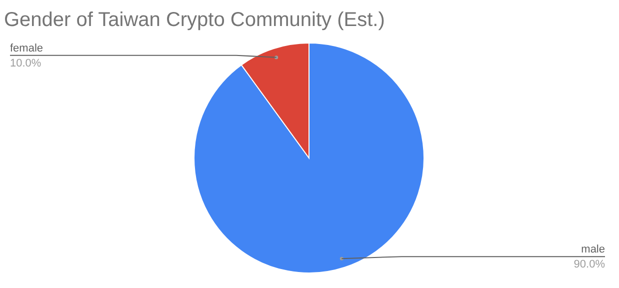  What do you see at coordinates (590, 264) in the screenshot?
I see `data-label: 90.0%` at bounding box center [590, 264].